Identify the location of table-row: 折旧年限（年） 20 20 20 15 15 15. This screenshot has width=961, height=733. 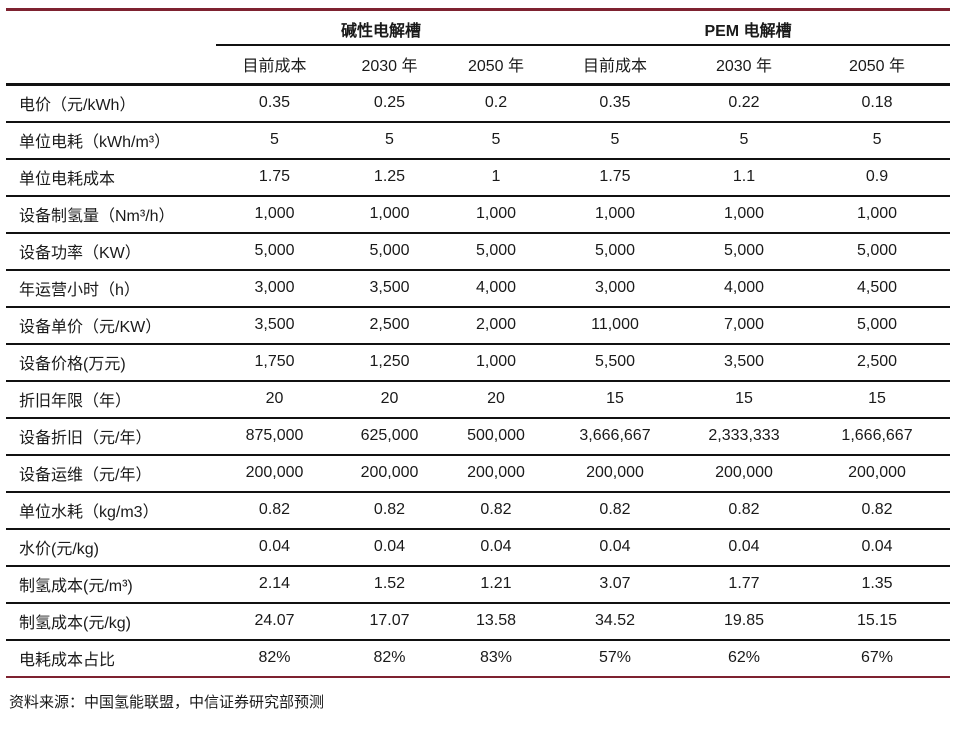
(478, 399).